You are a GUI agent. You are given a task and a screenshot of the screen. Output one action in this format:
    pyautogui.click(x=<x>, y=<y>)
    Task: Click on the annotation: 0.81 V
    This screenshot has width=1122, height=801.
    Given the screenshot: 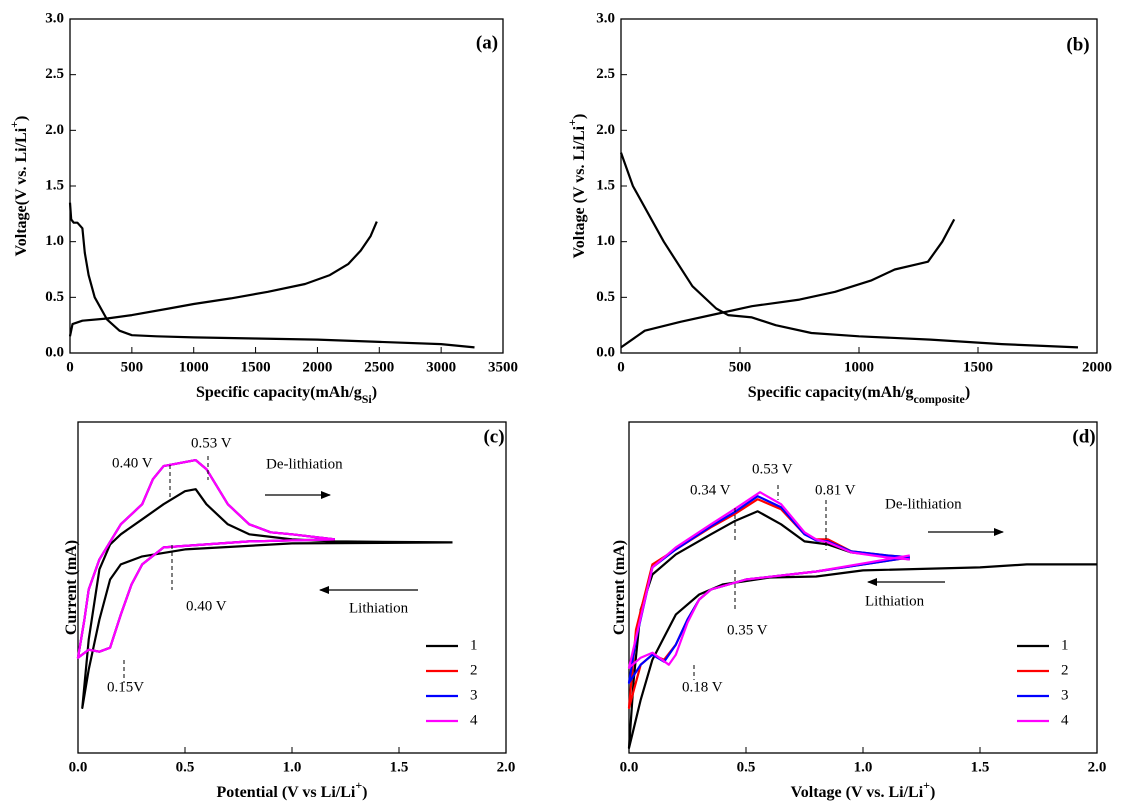 What is the action you would take?
    pyautogui.click(x=835, y=490)
    